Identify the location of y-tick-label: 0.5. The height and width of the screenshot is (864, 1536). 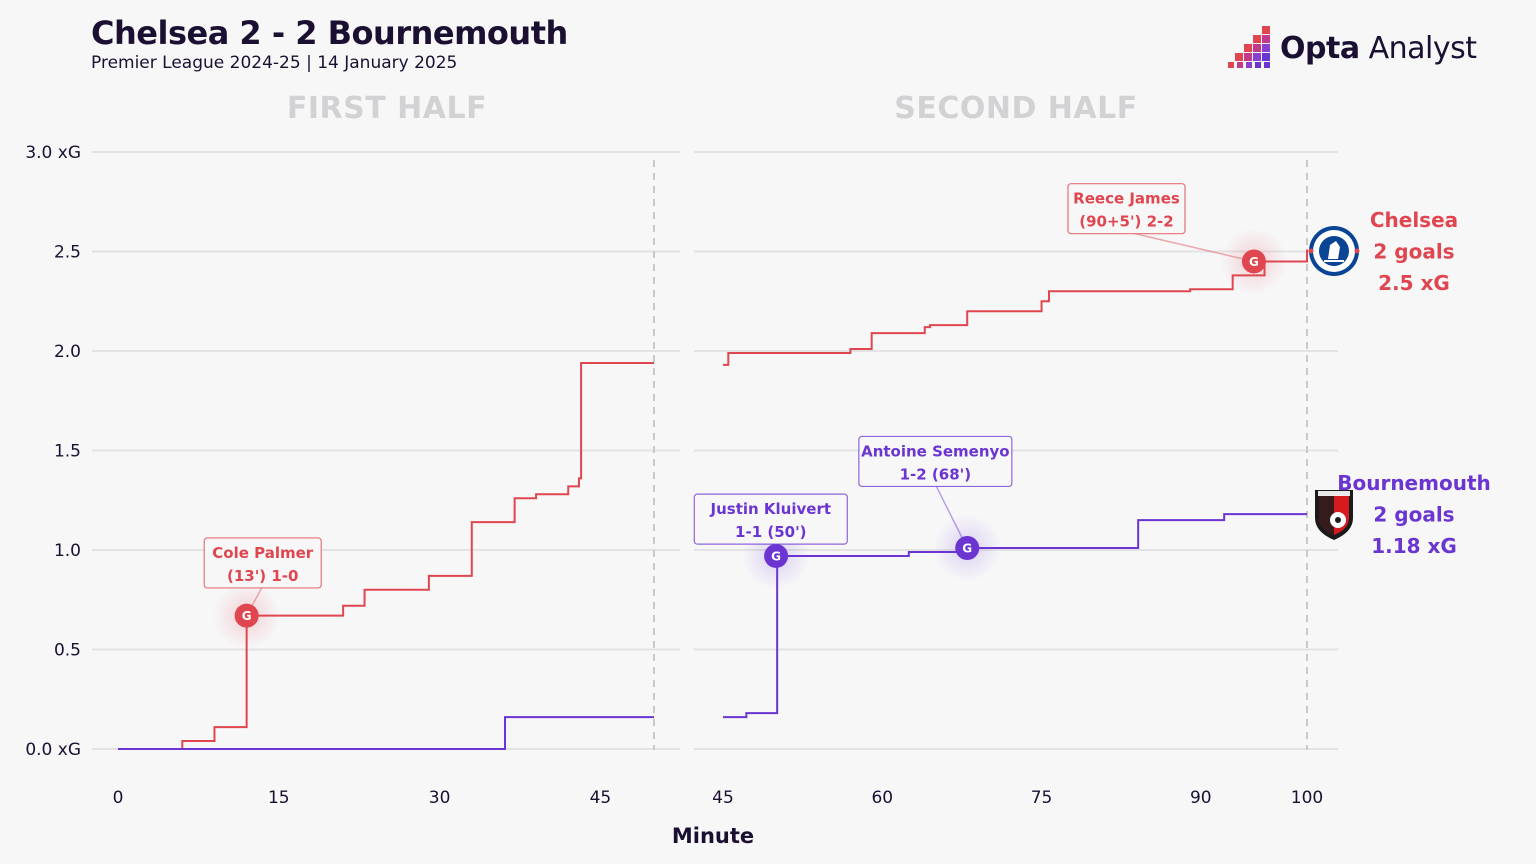
(67, 651).